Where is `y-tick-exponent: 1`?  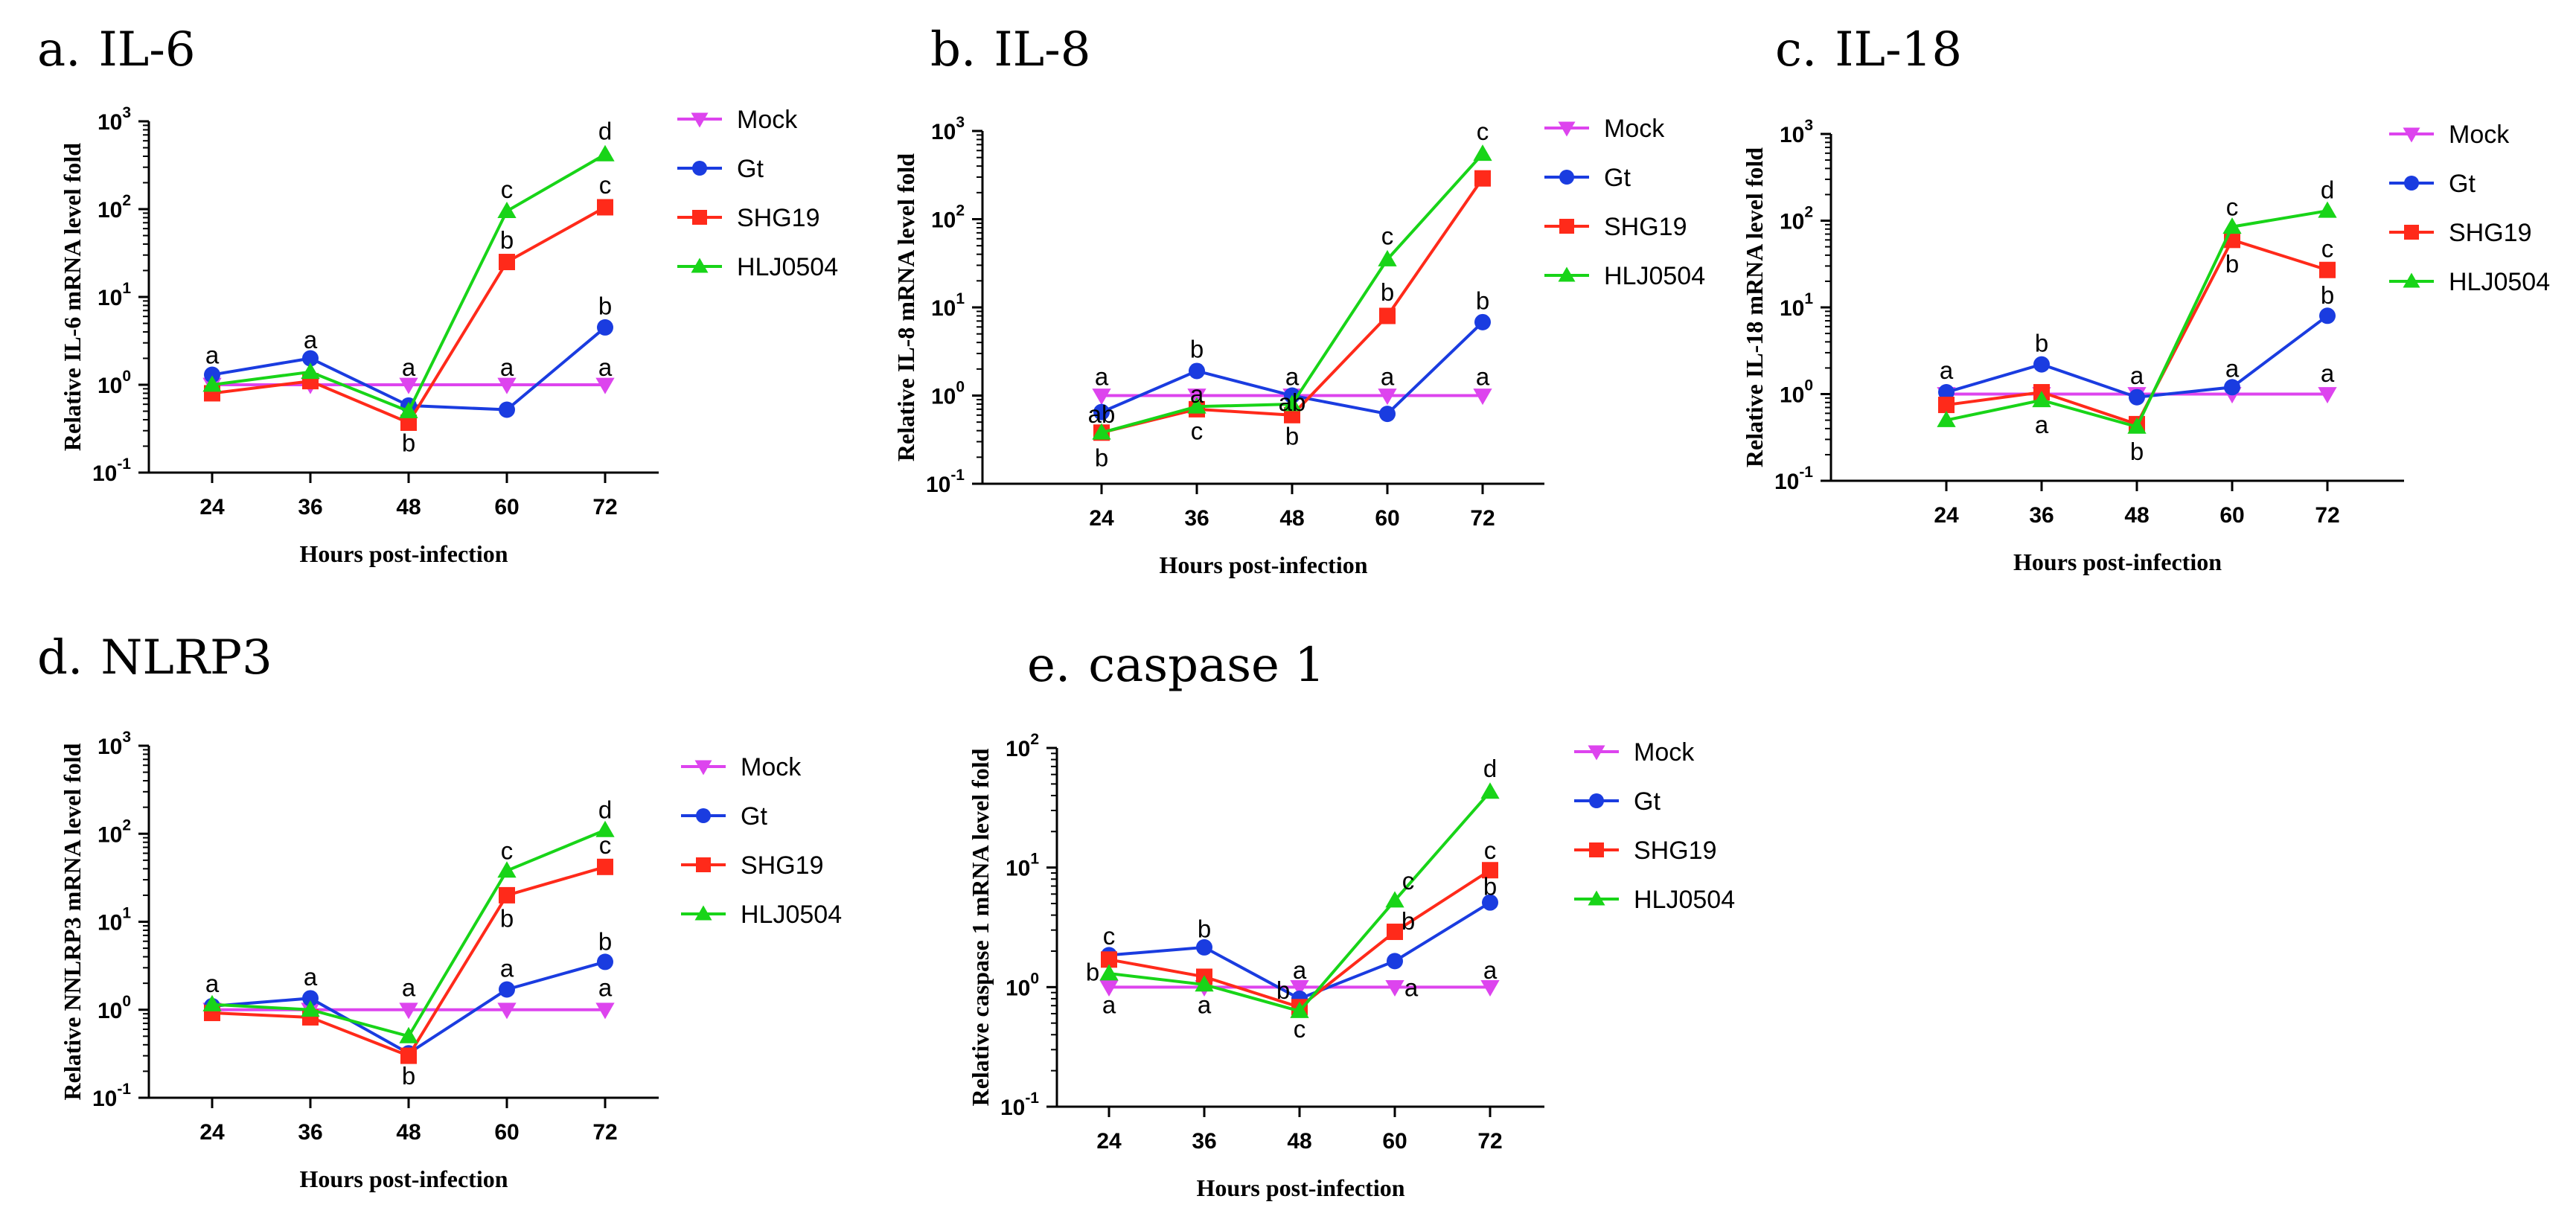 y-tick-exponent: 1 is located at coordinates (126, 913).